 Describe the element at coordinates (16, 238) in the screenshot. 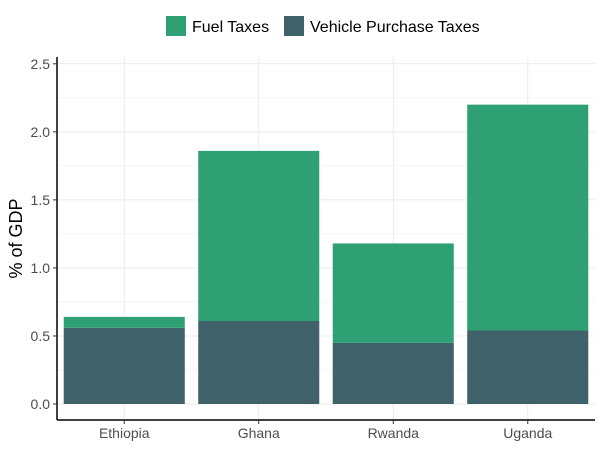

I see `y-axis-title: % of GDP` at that location.